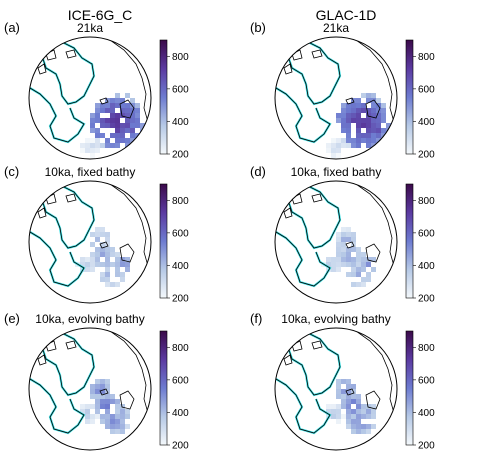  I want to click on map-panel-f: (f) 10ka, evolving bathy 800 600 400 200, so click(342, 381).